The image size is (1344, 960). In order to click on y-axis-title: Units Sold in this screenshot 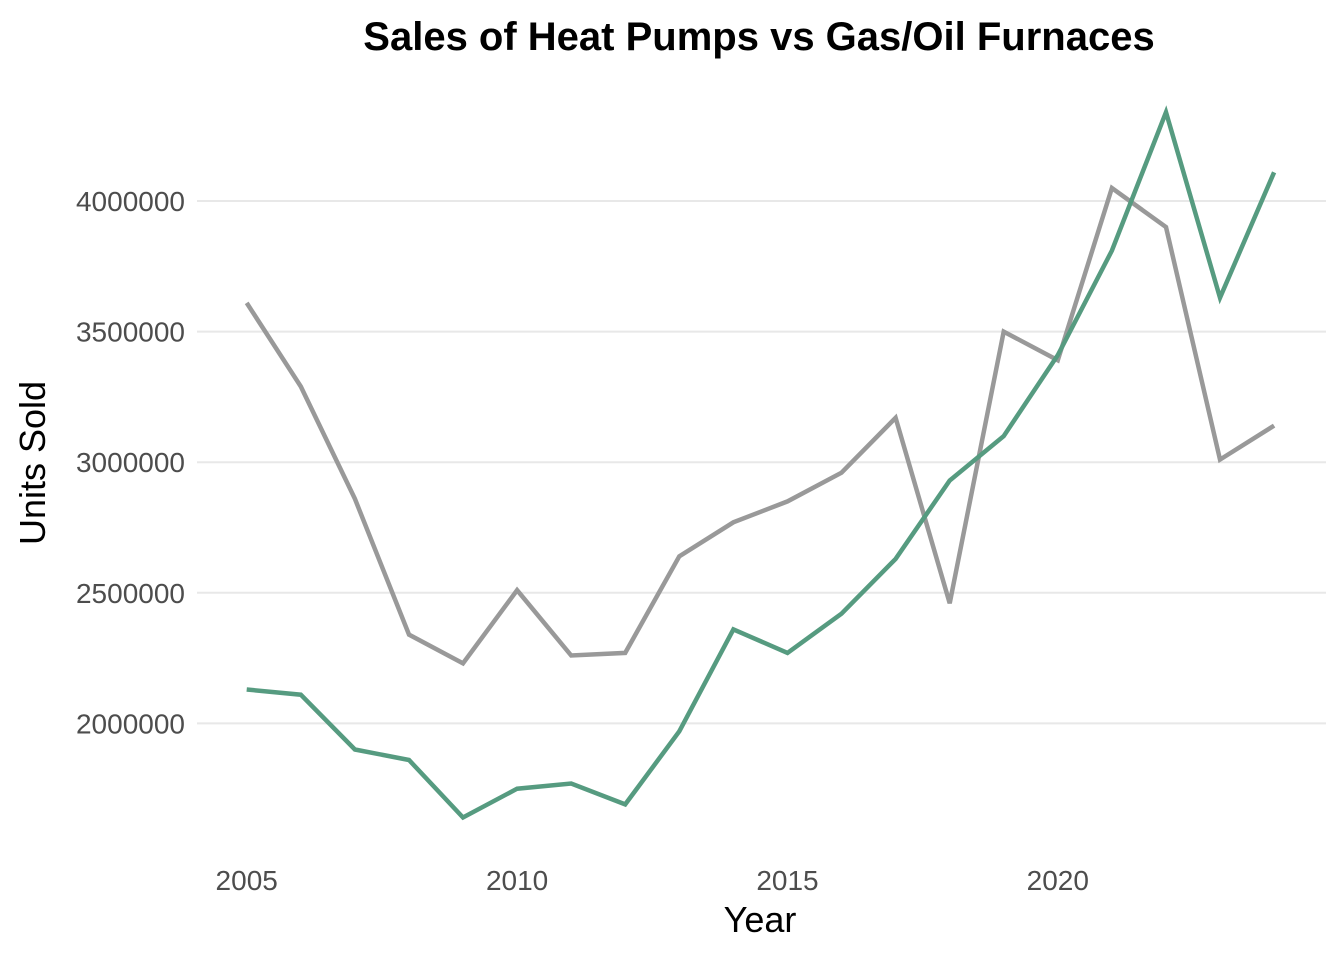, I will do `click(32, 463)`.